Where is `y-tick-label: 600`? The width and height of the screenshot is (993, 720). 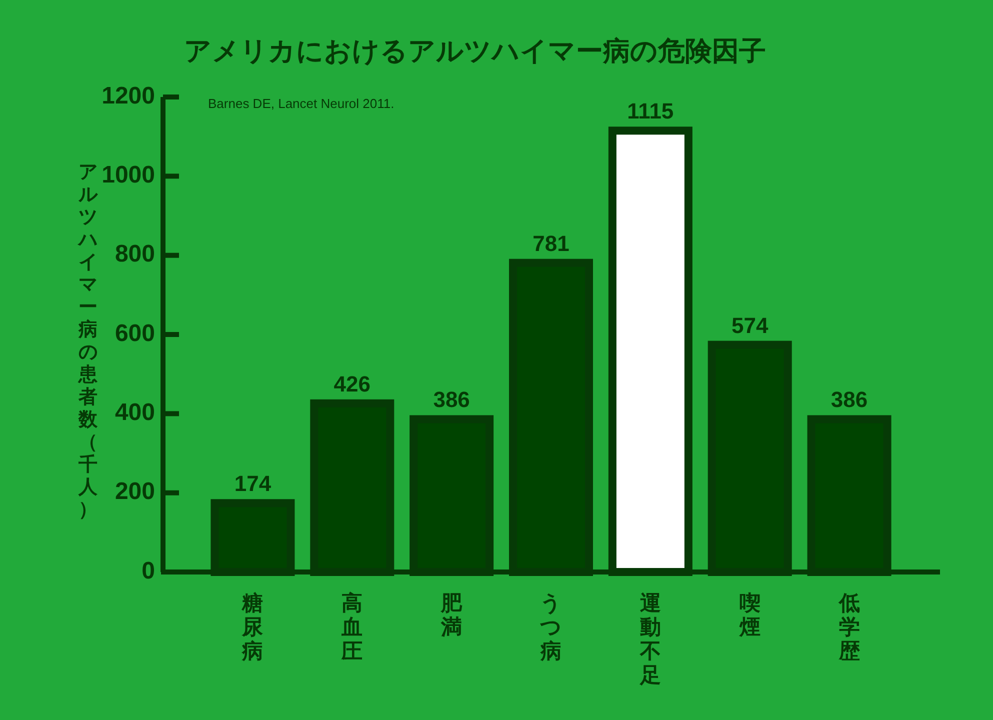
y-tick-label: 600 is located at coordinates (134, 333).